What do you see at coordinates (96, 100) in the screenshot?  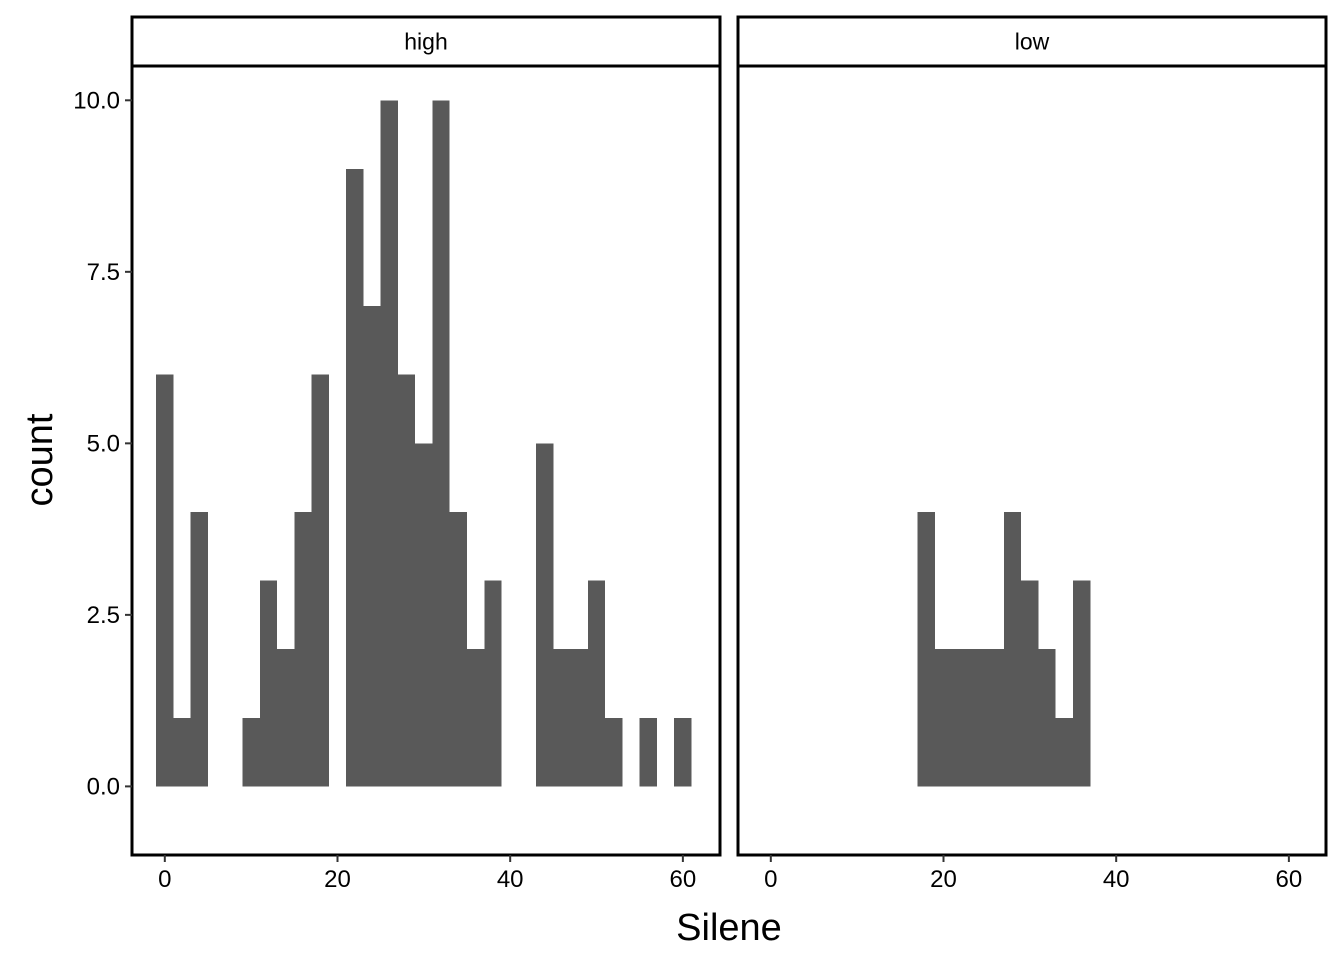 I see `y-tick-label: 10.0` at bounding box center [96, 100].